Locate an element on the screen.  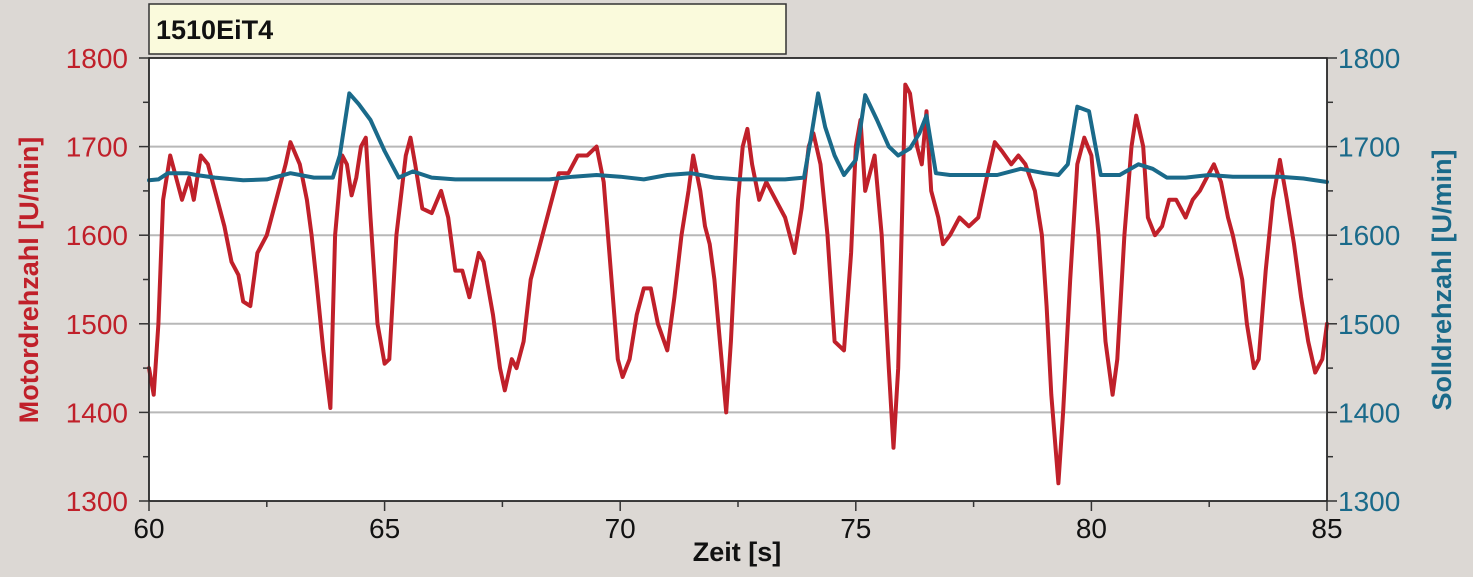
x-axis-title: Zeit [s] is located at coordinates (737, 552).